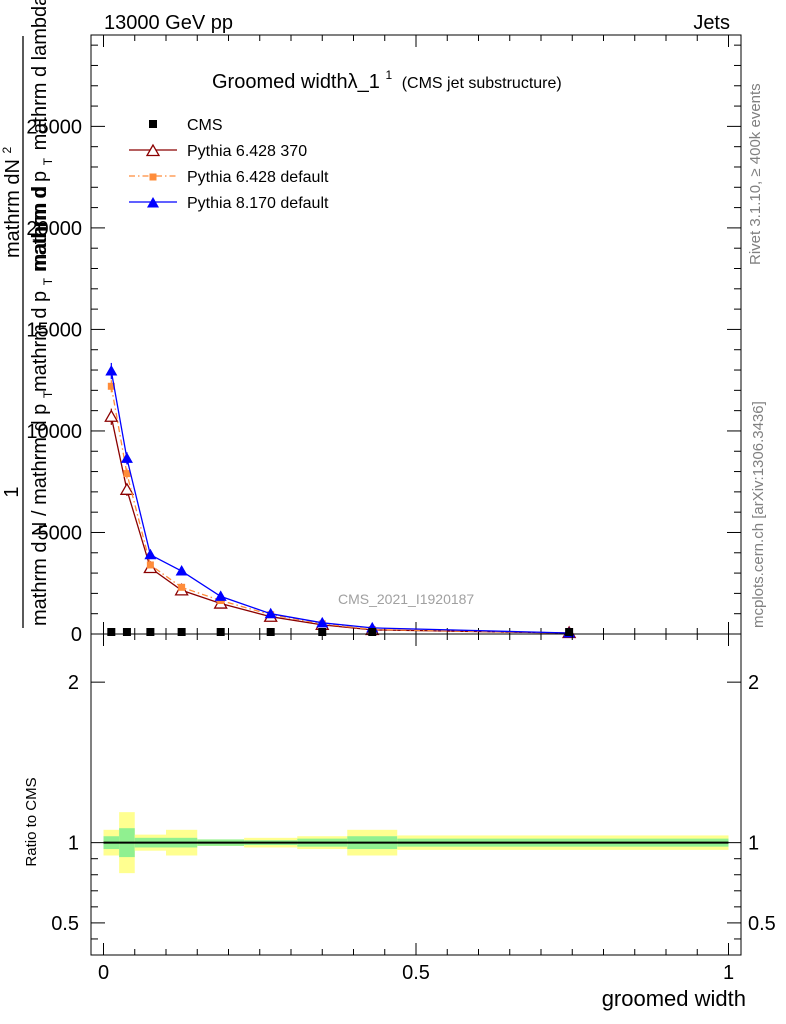 The height and width of the screenshot is (1024, 786). I want to click on y-tick-label: 5000, so click(60, 533).